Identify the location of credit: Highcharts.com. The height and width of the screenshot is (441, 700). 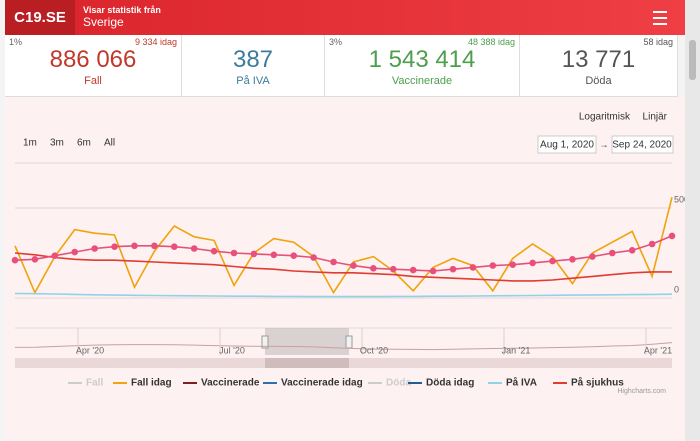
(641, 391).